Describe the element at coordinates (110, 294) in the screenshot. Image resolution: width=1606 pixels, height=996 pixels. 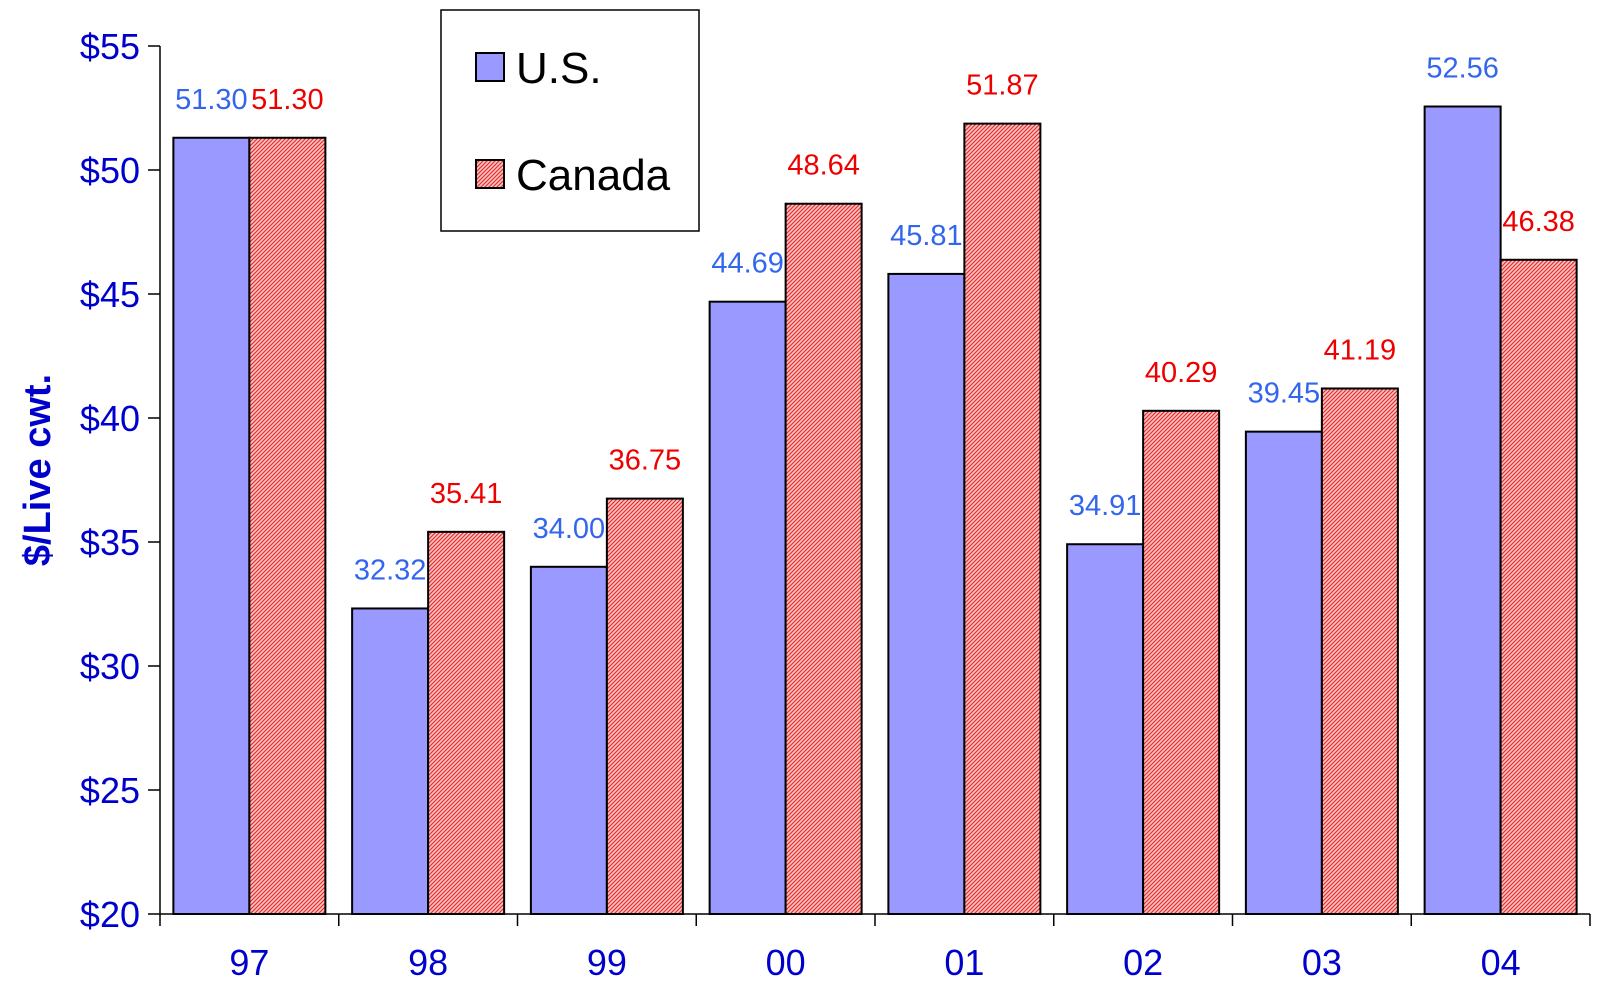
I see `y-tick-label: $45` at that location.